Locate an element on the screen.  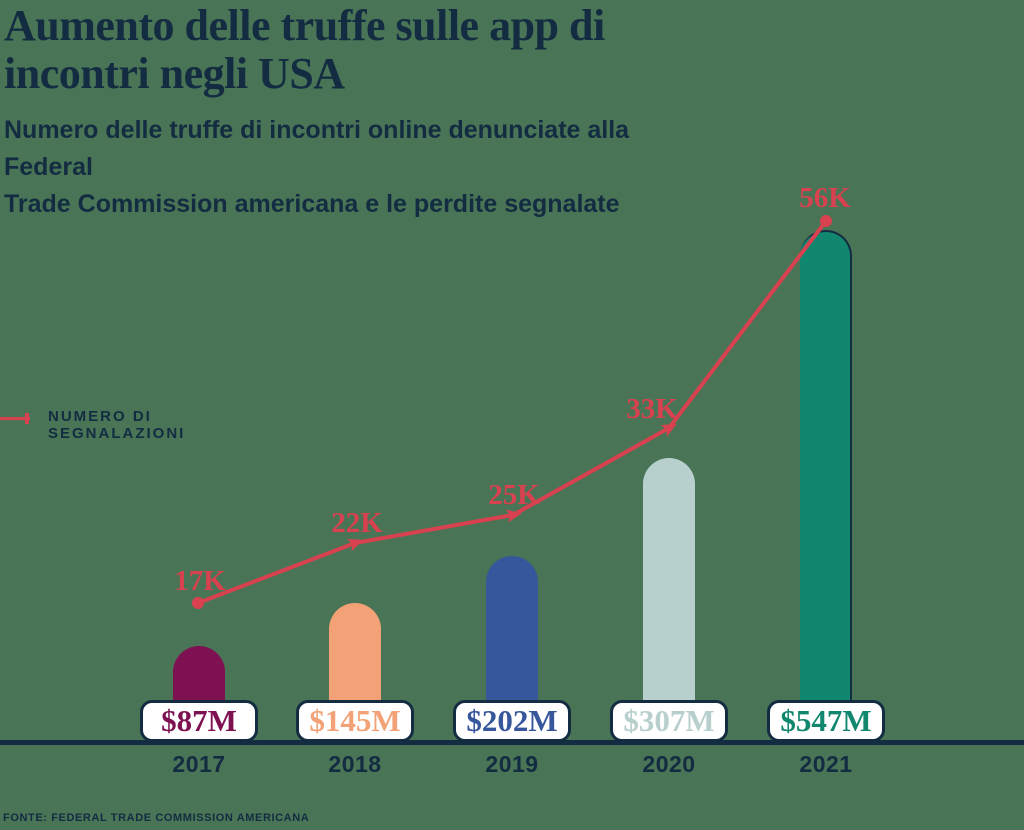
year-label-2021: 2021 is located at coordinates (826, 764).